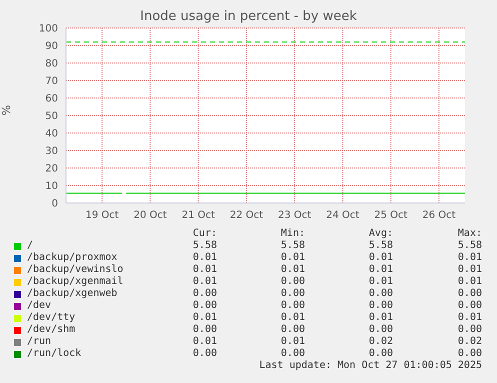  I want to click on text: Min:, so click(292, 234).